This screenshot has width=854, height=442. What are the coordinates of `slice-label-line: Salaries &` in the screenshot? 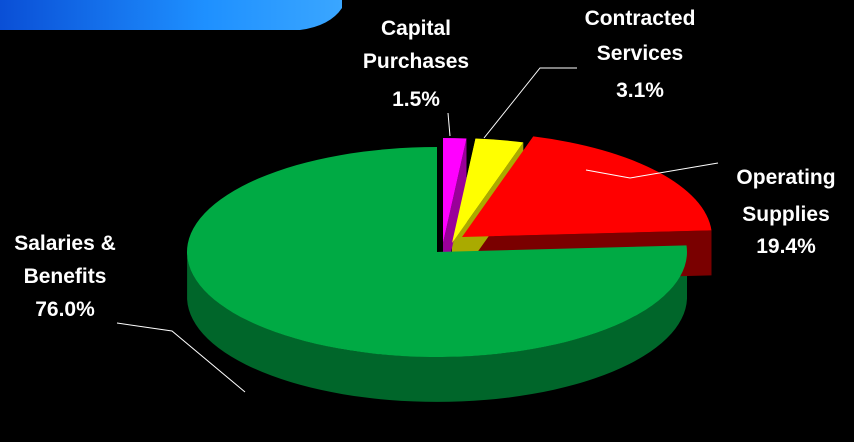 It's located at (65, 243).